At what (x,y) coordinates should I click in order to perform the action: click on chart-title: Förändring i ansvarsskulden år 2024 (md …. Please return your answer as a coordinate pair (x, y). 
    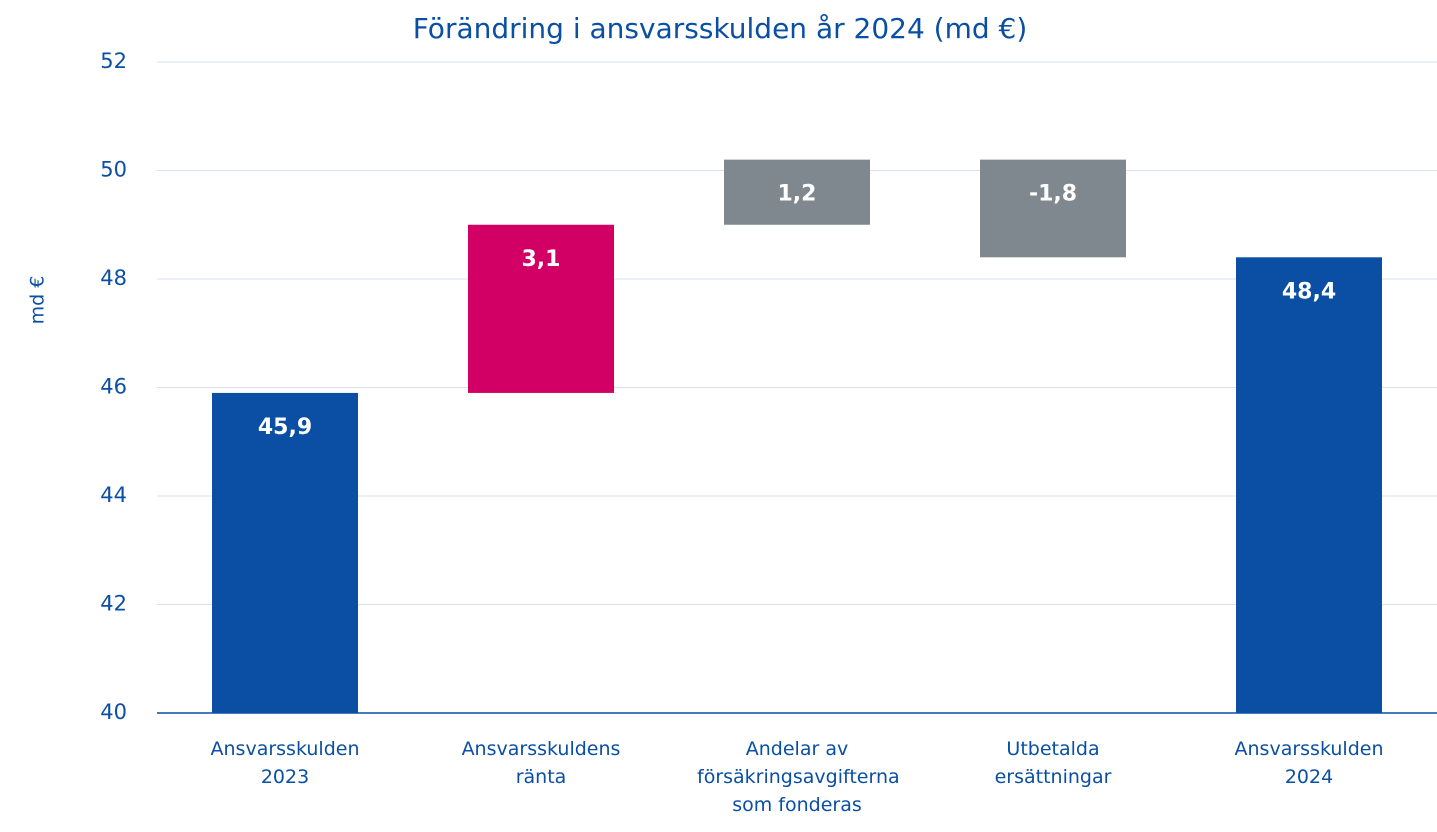
    Looking at the image, I should click on (720, 28).